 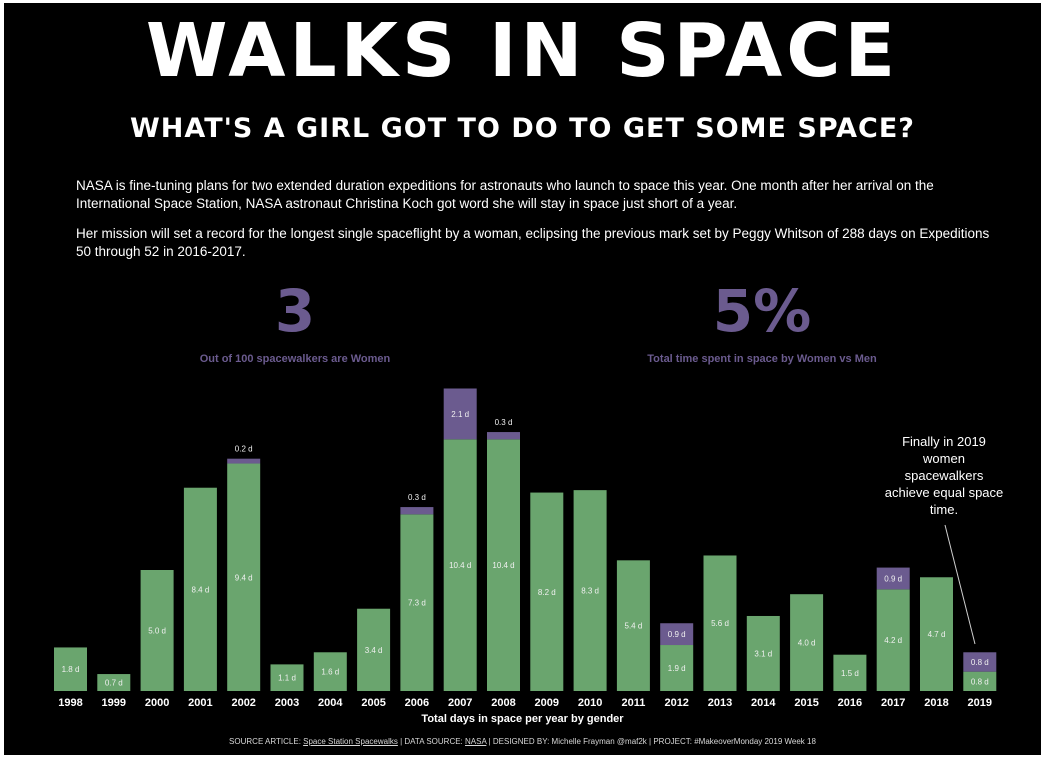 I want to click on bar-label-men-2012: 1.9 d, so click(x=677, y=668).